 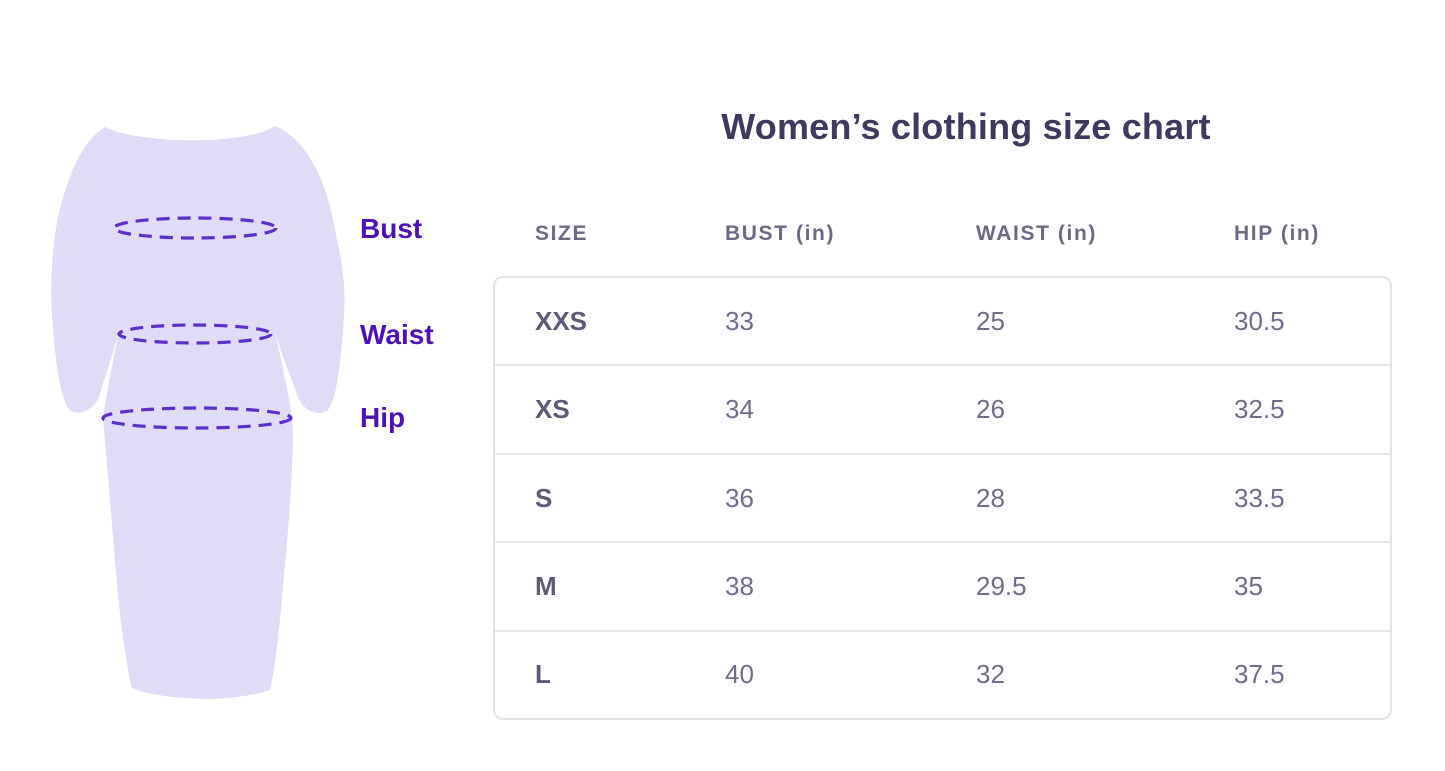 What do you see at coordinates (739, 409) in the screenshot?
I see `bust-value: 34` at bounding box center [739, 409].